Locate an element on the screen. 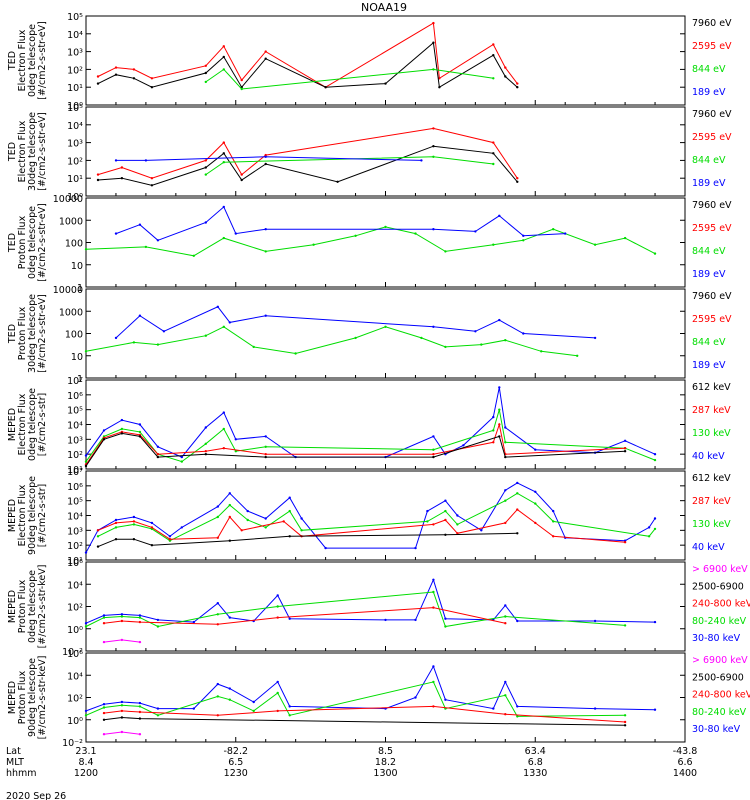  legend-entry: > 6900 keV is located at coordinates (720, 569).